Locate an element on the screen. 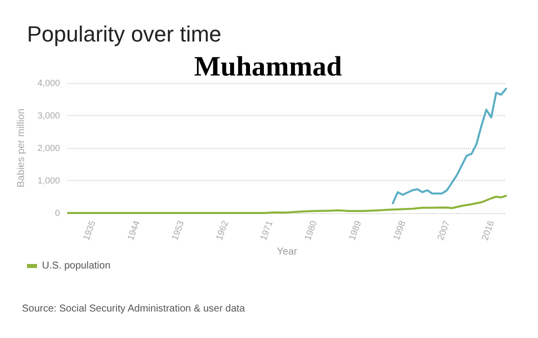  y-tick-label: 1,000 is located at coordinates (48, 181).